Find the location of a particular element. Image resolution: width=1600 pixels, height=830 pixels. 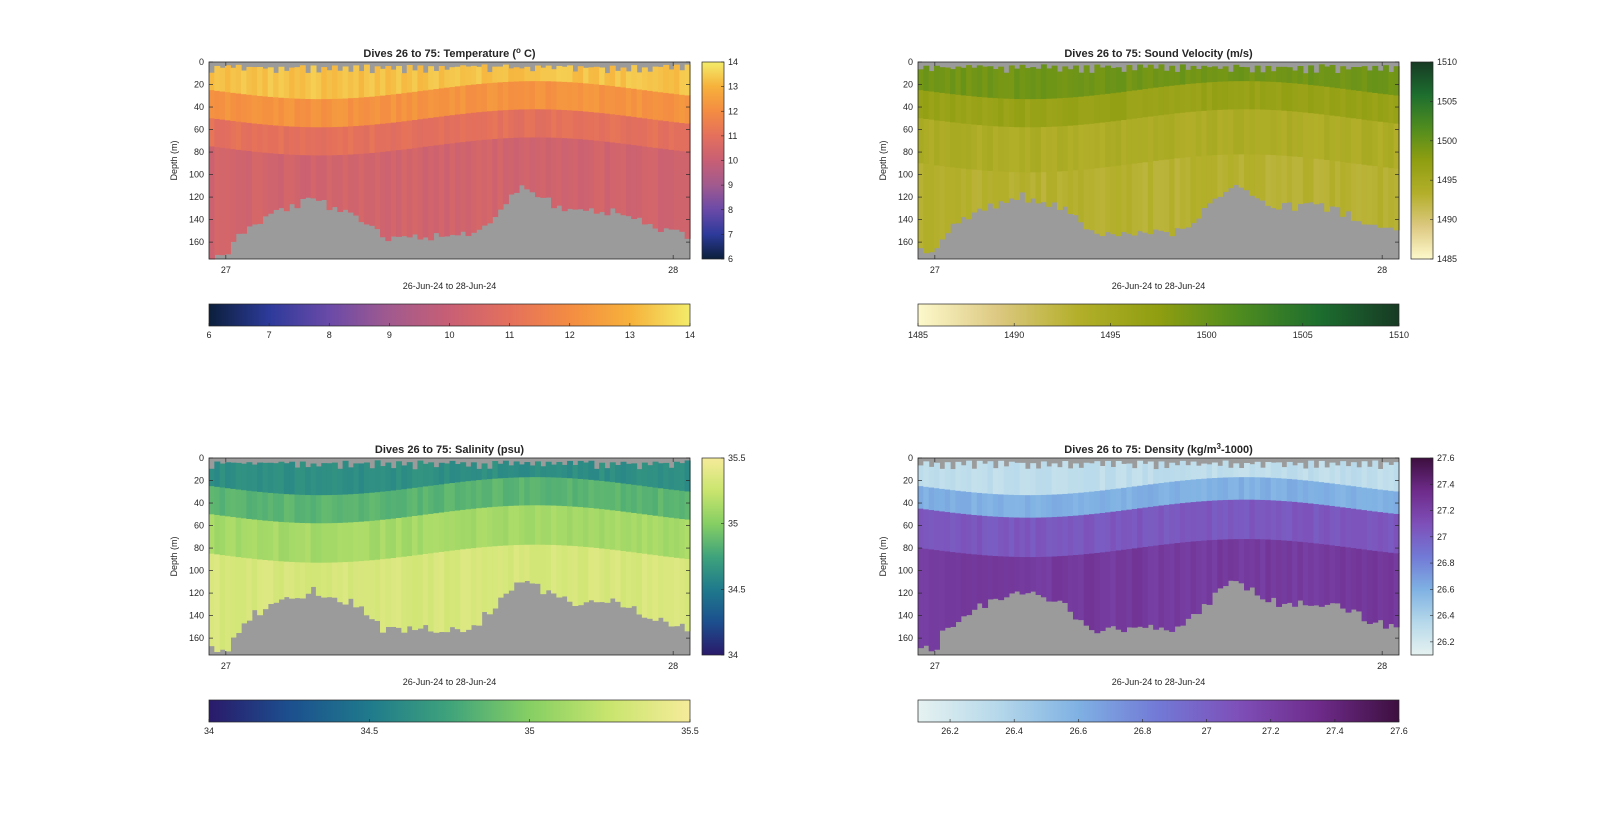

colorbar-bottom: 34 34.5 35 35.5 is located at coordinates (451, 717).